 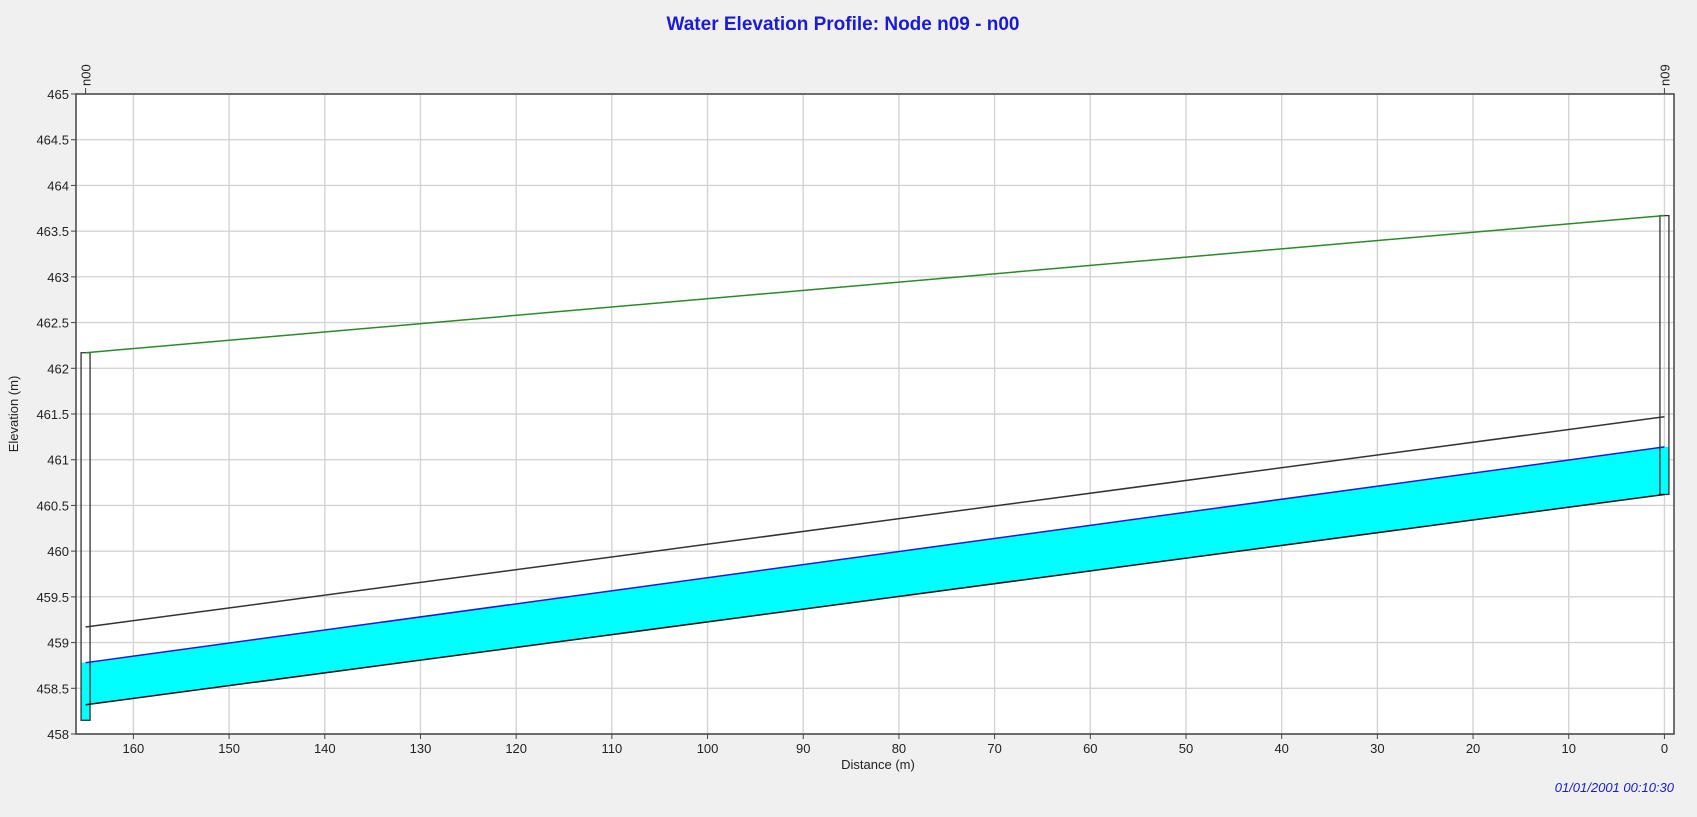 I want to click on x-tick-label: 70, so click(x=994, y=748).